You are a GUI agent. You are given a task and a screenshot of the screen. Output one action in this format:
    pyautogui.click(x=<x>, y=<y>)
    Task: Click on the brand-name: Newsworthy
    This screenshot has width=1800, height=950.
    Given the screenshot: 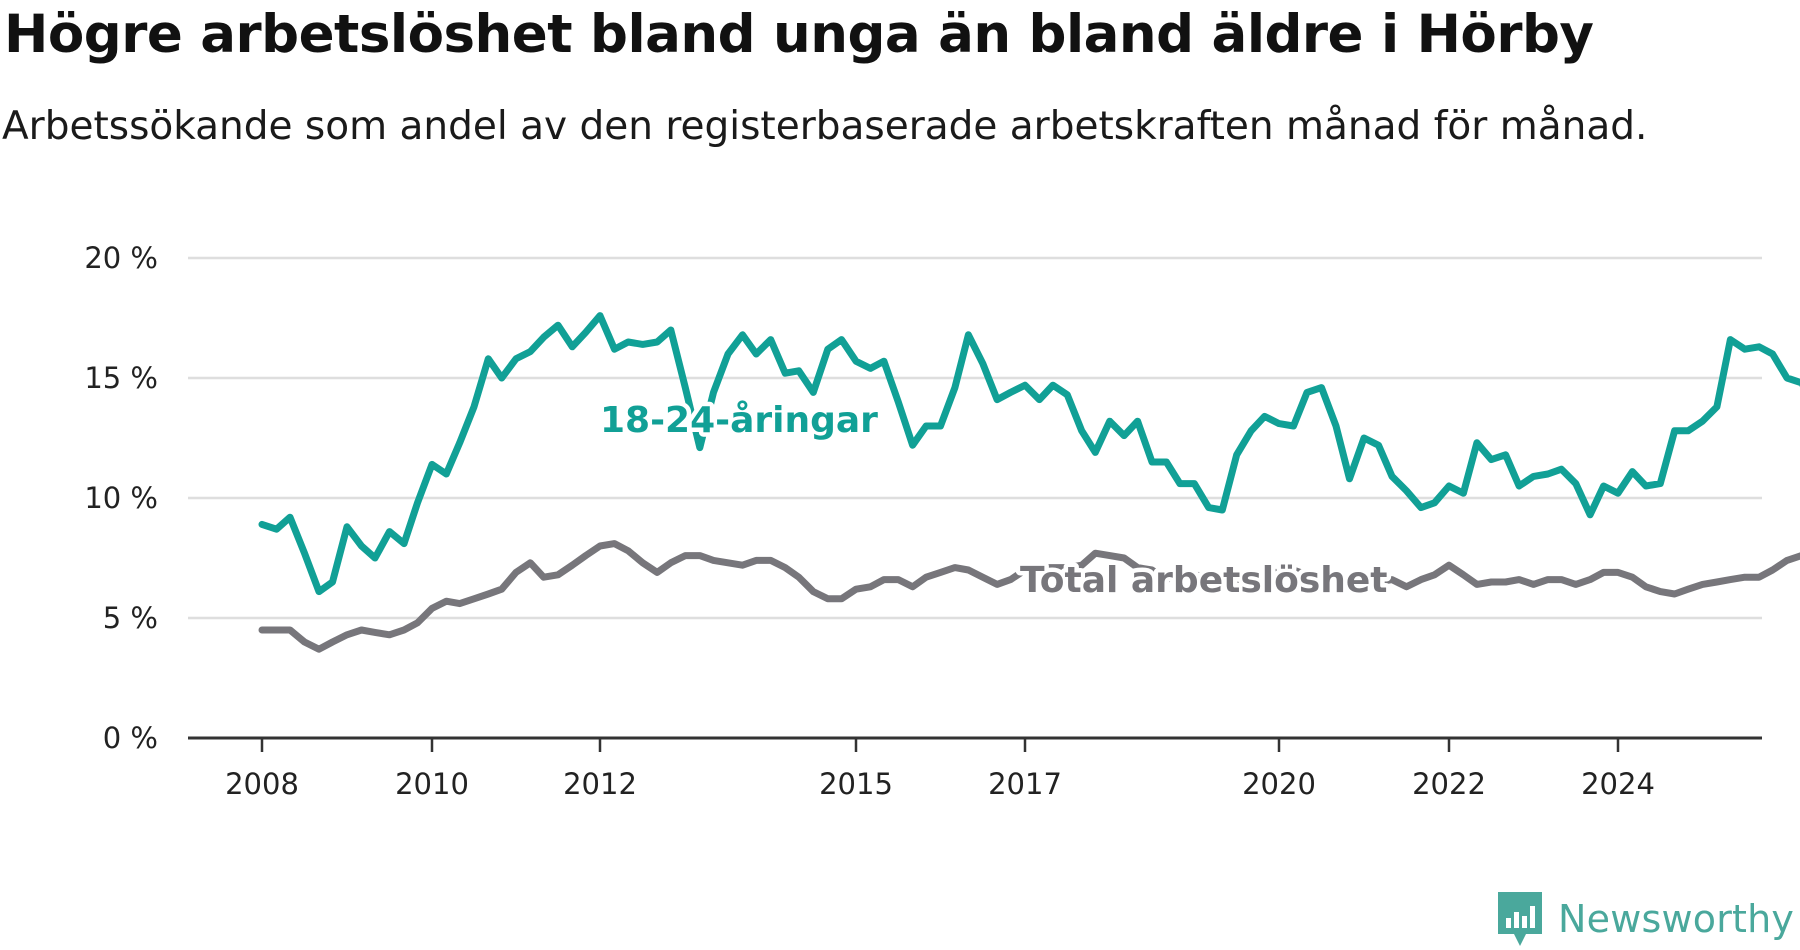 What is the action you would take?
    pyautogui.click(x=1676, y=919)
    